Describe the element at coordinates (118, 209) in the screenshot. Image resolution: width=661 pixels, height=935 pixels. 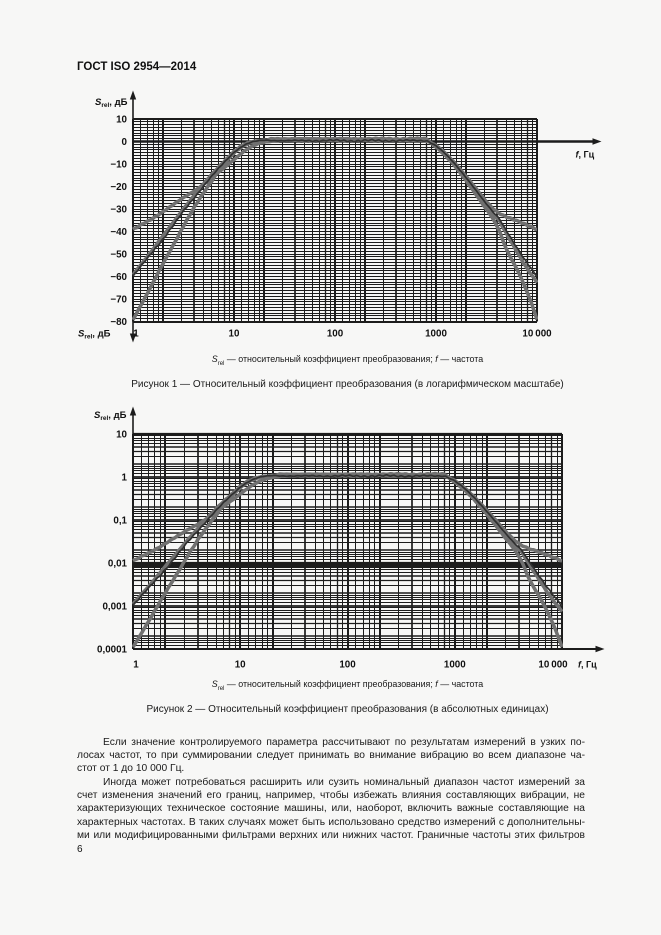
I see `svg-text: −30` at that location.